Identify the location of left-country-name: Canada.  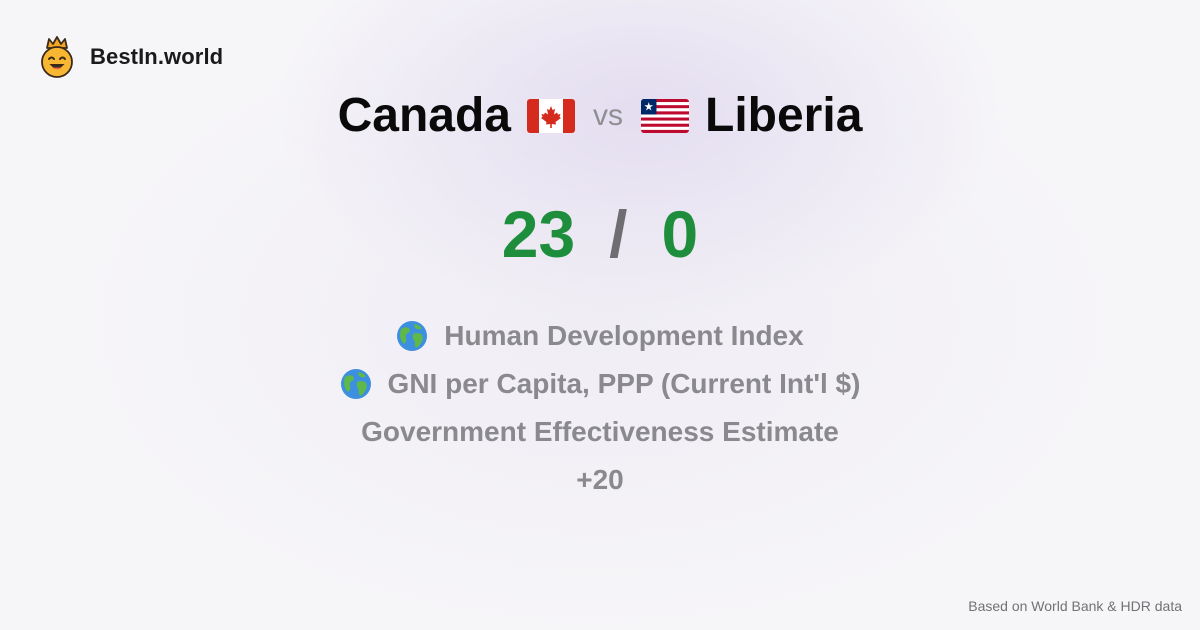
(424, 115).